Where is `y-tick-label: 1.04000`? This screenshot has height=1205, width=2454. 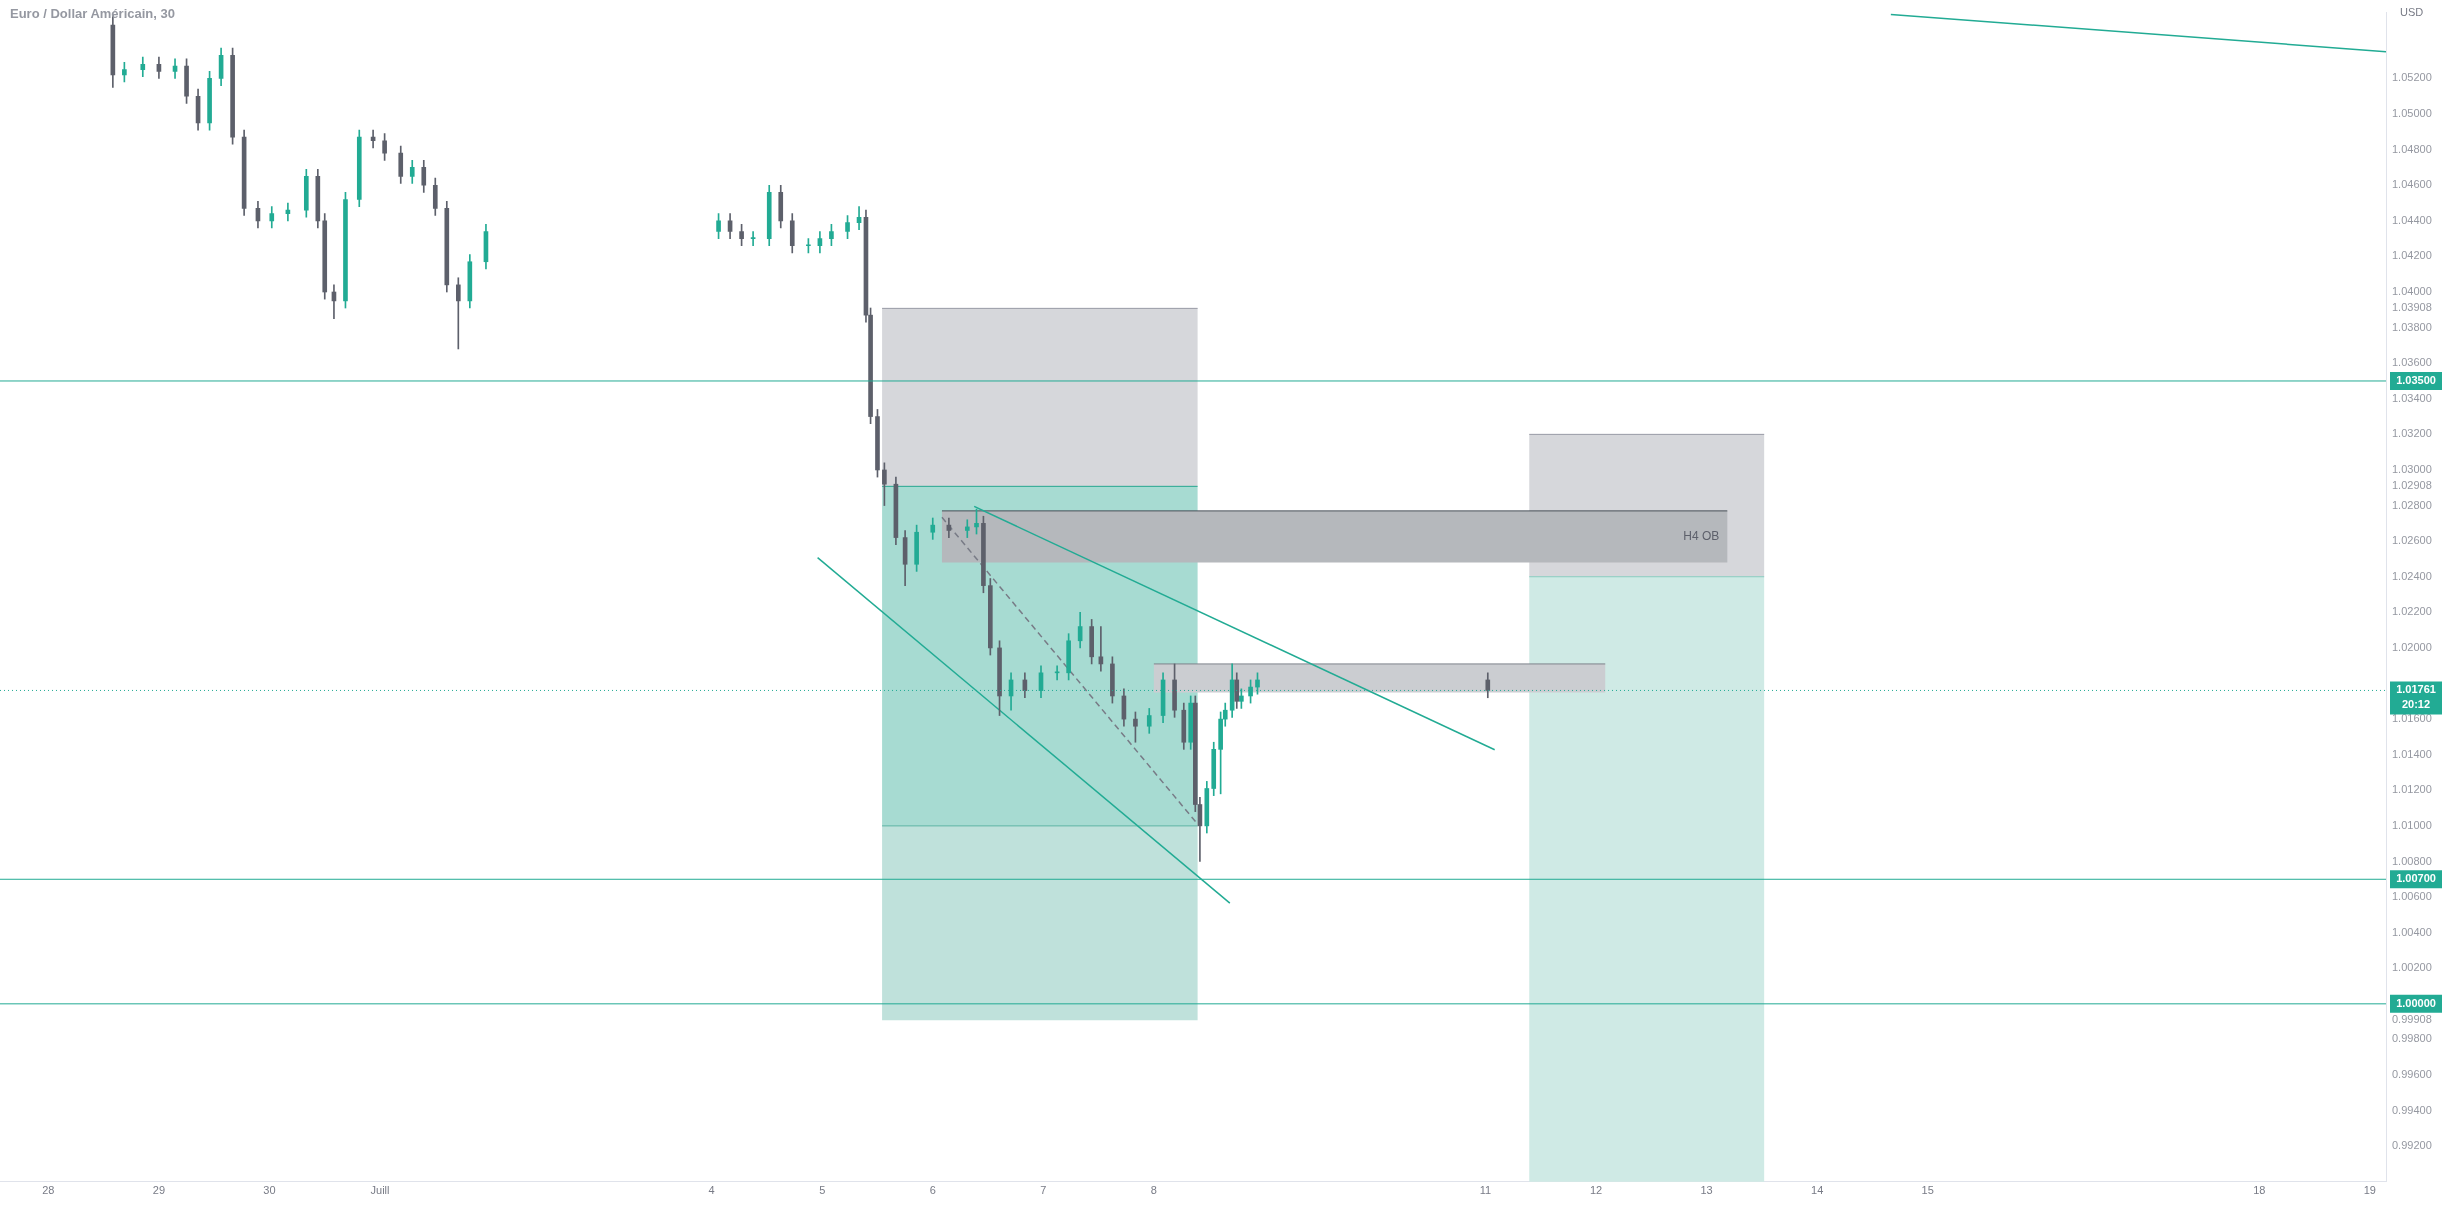 y-tick-label: 1.04000 is located at coordinates (2412, 291).